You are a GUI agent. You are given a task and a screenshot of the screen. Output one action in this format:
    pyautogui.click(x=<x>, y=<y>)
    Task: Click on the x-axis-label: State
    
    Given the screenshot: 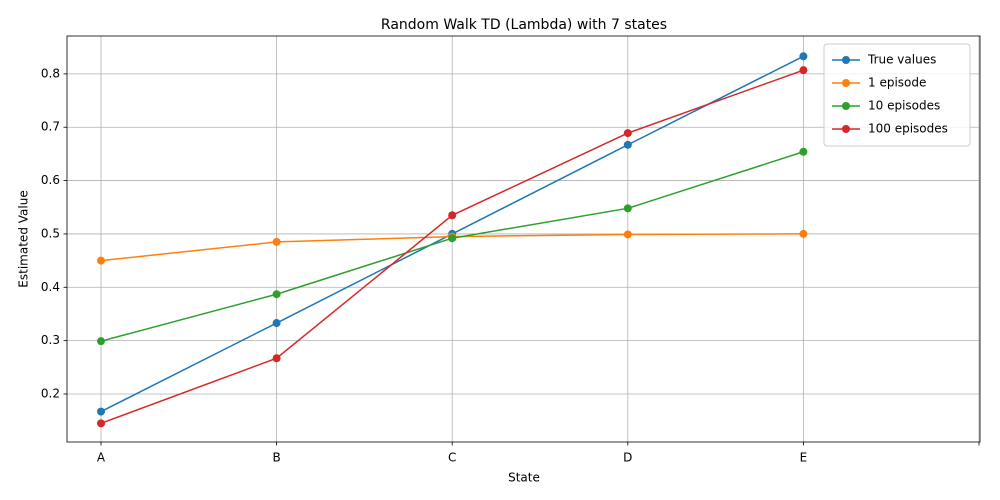 What is the action you would take?
    pyautogui.click(x=524, y=478)
    